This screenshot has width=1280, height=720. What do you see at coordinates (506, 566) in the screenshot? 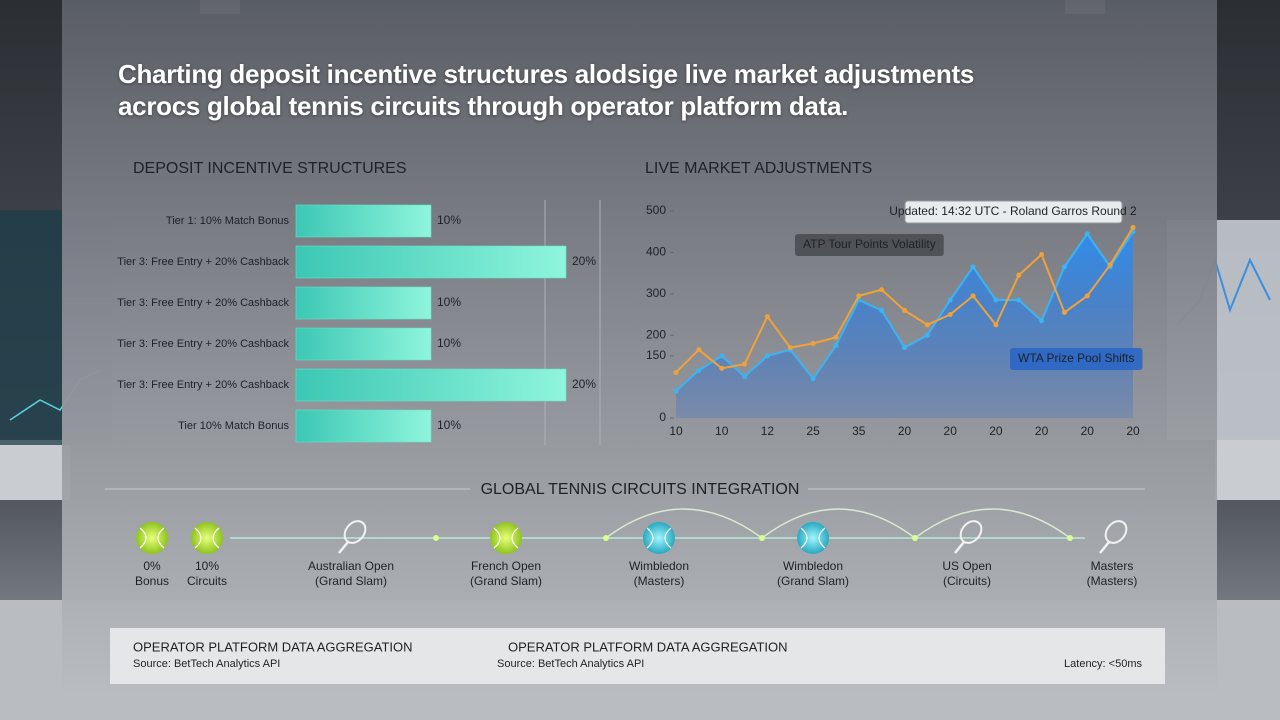
I see `node-label: French Open` at bounding box center [506, 566].